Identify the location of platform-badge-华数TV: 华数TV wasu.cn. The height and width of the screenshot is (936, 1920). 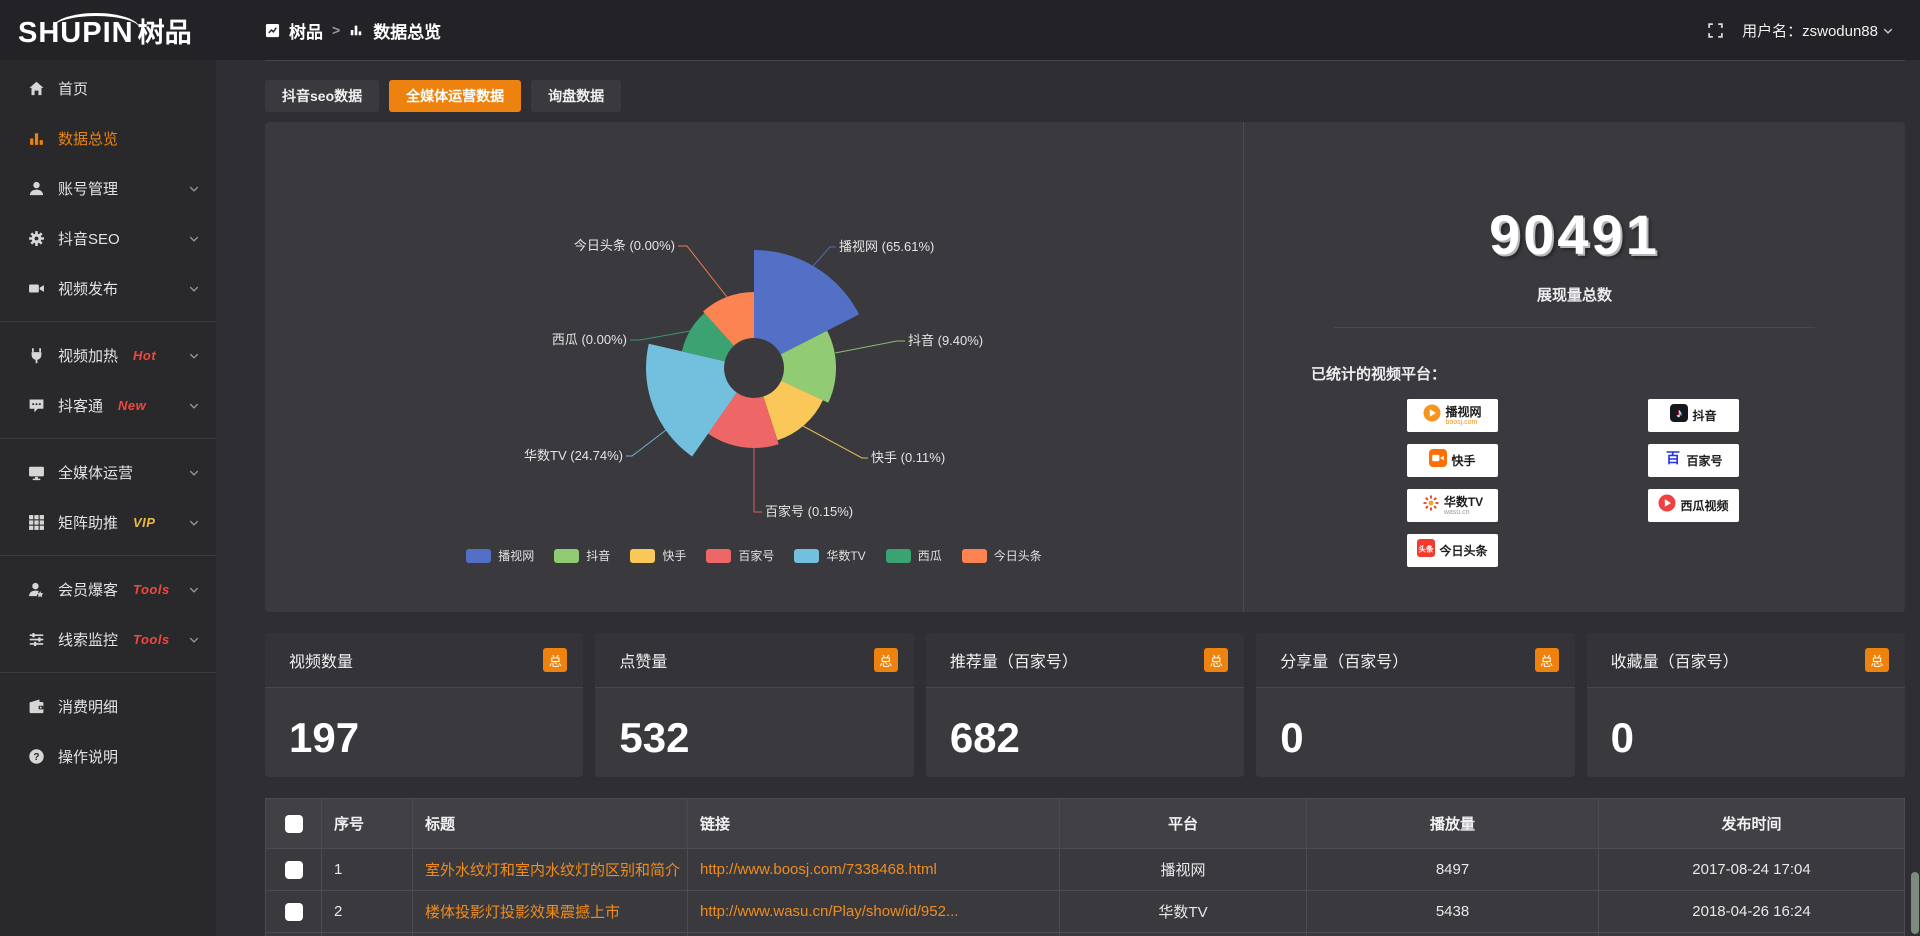
(1452, 505).